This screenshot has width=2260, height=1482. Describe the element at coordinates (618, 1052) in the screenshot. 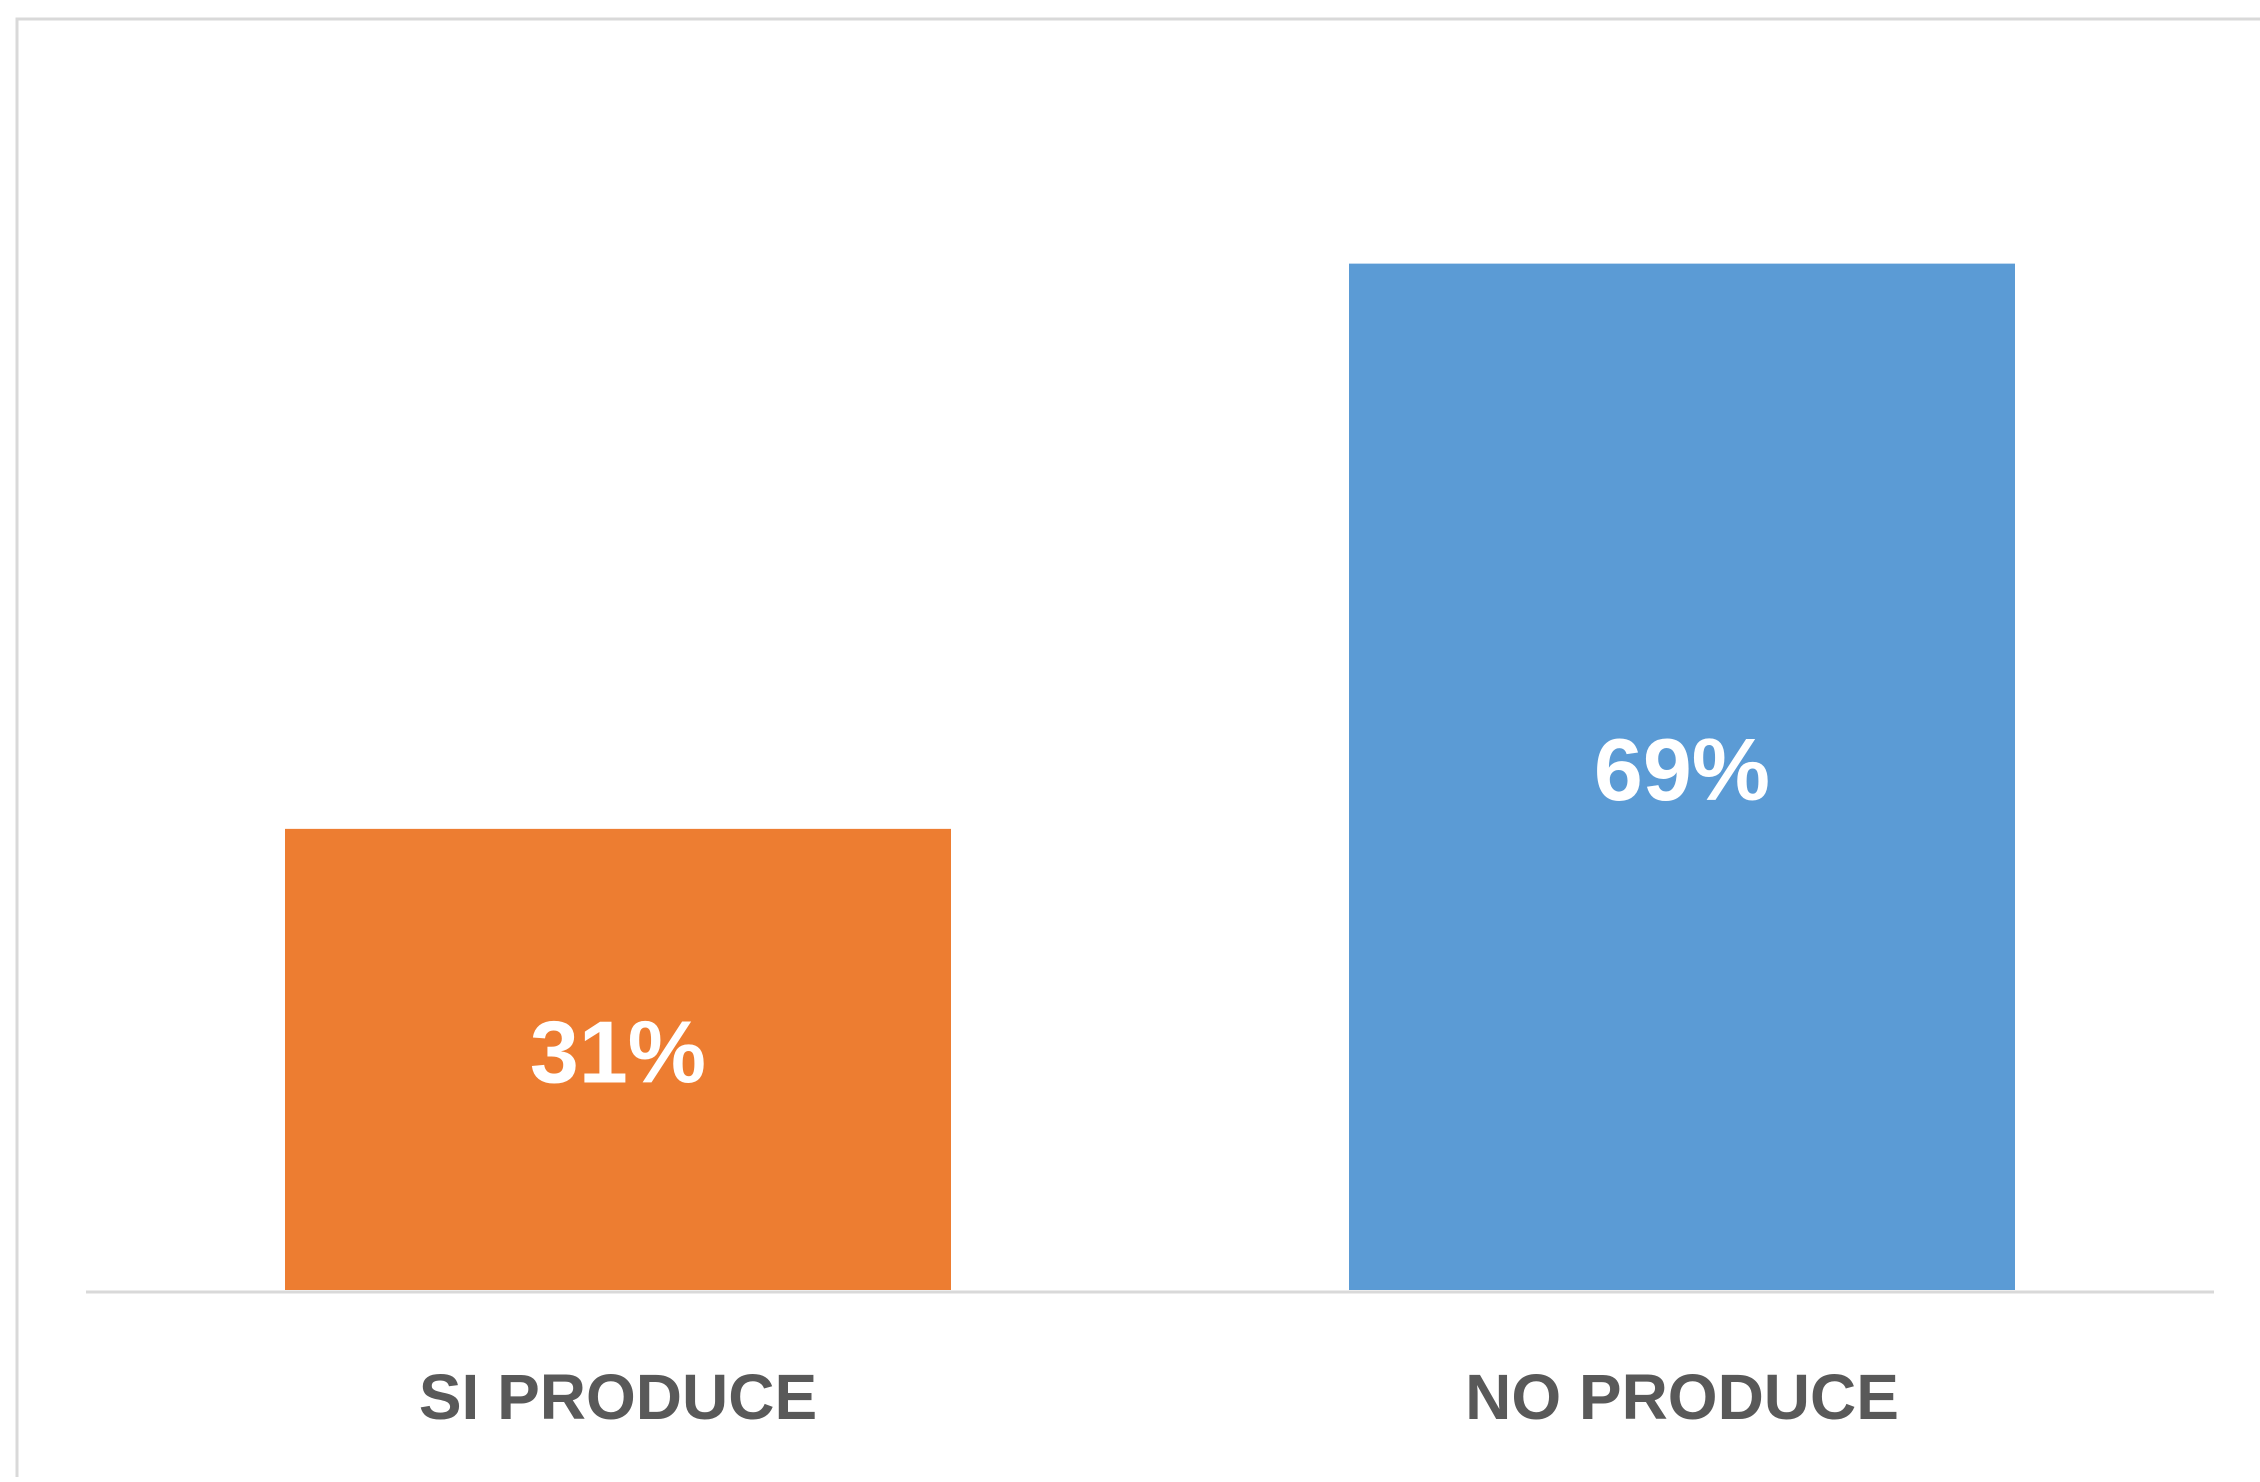

I see `data-label-0: 31%` at that location.